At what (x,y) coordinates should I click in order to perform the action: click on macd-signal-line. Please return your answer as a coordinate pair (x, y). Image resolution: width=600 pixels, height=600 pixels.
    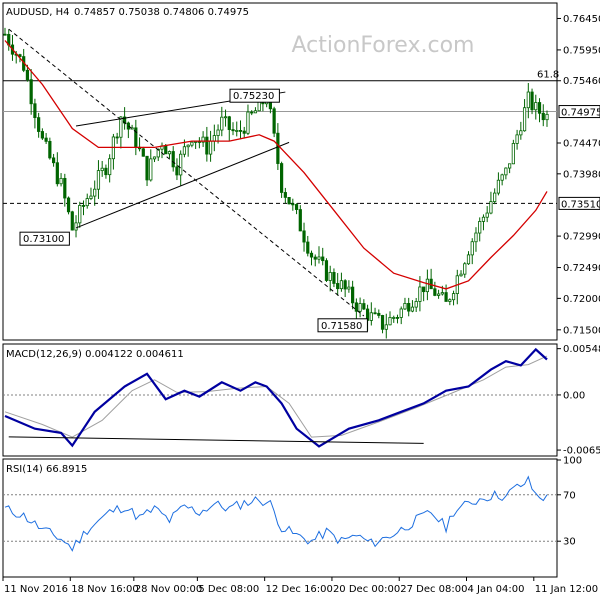
    Looking at the image, I should click on (276, 396).